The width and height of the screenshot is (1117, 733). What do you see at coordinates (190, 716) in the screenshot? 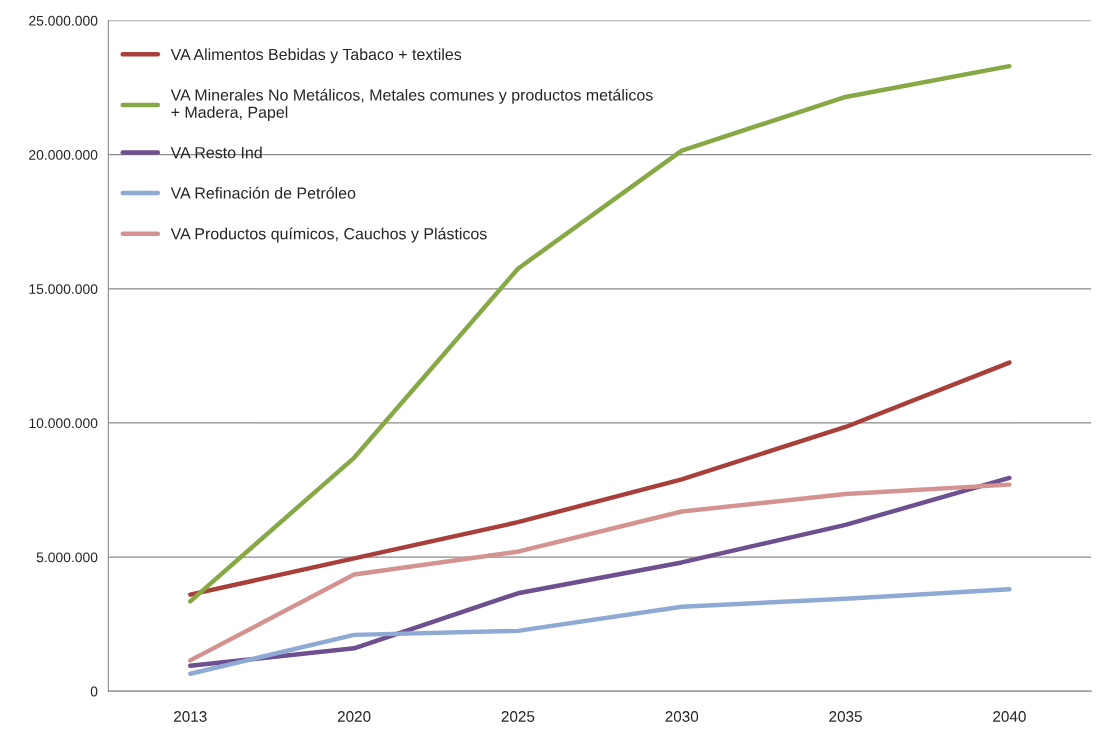
I see `x-tick-label: 2013` at bounding box center [190, 716].